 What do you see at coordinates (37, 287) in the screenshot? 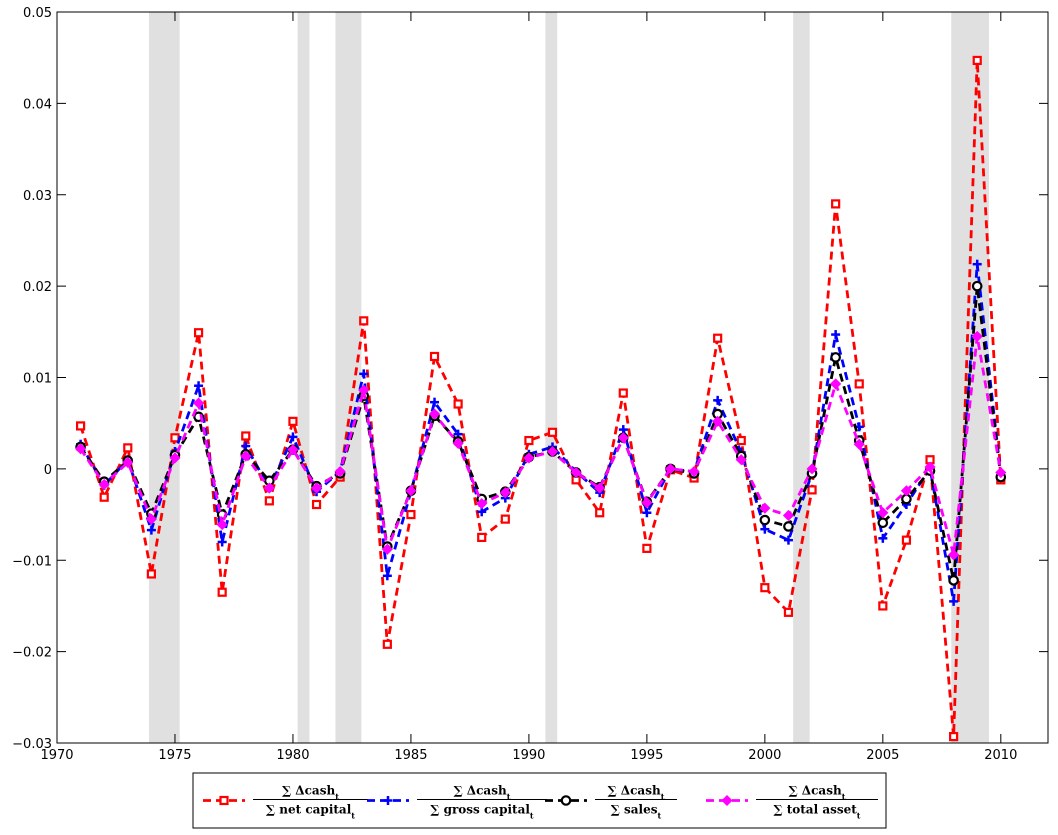
I see `y-tick-label: 0.02` at bounding box center [37, 287].